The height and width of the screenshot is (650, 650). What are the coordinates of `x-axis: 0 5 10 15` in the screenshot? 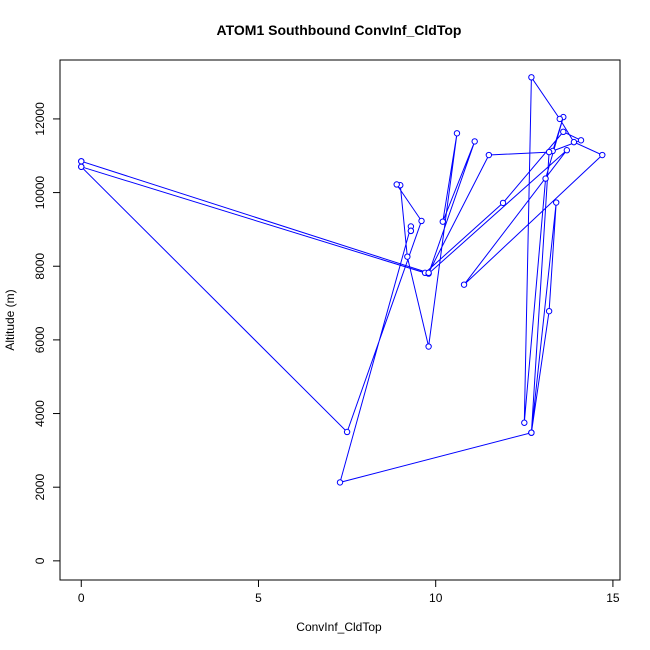 It's located at (349, 592).